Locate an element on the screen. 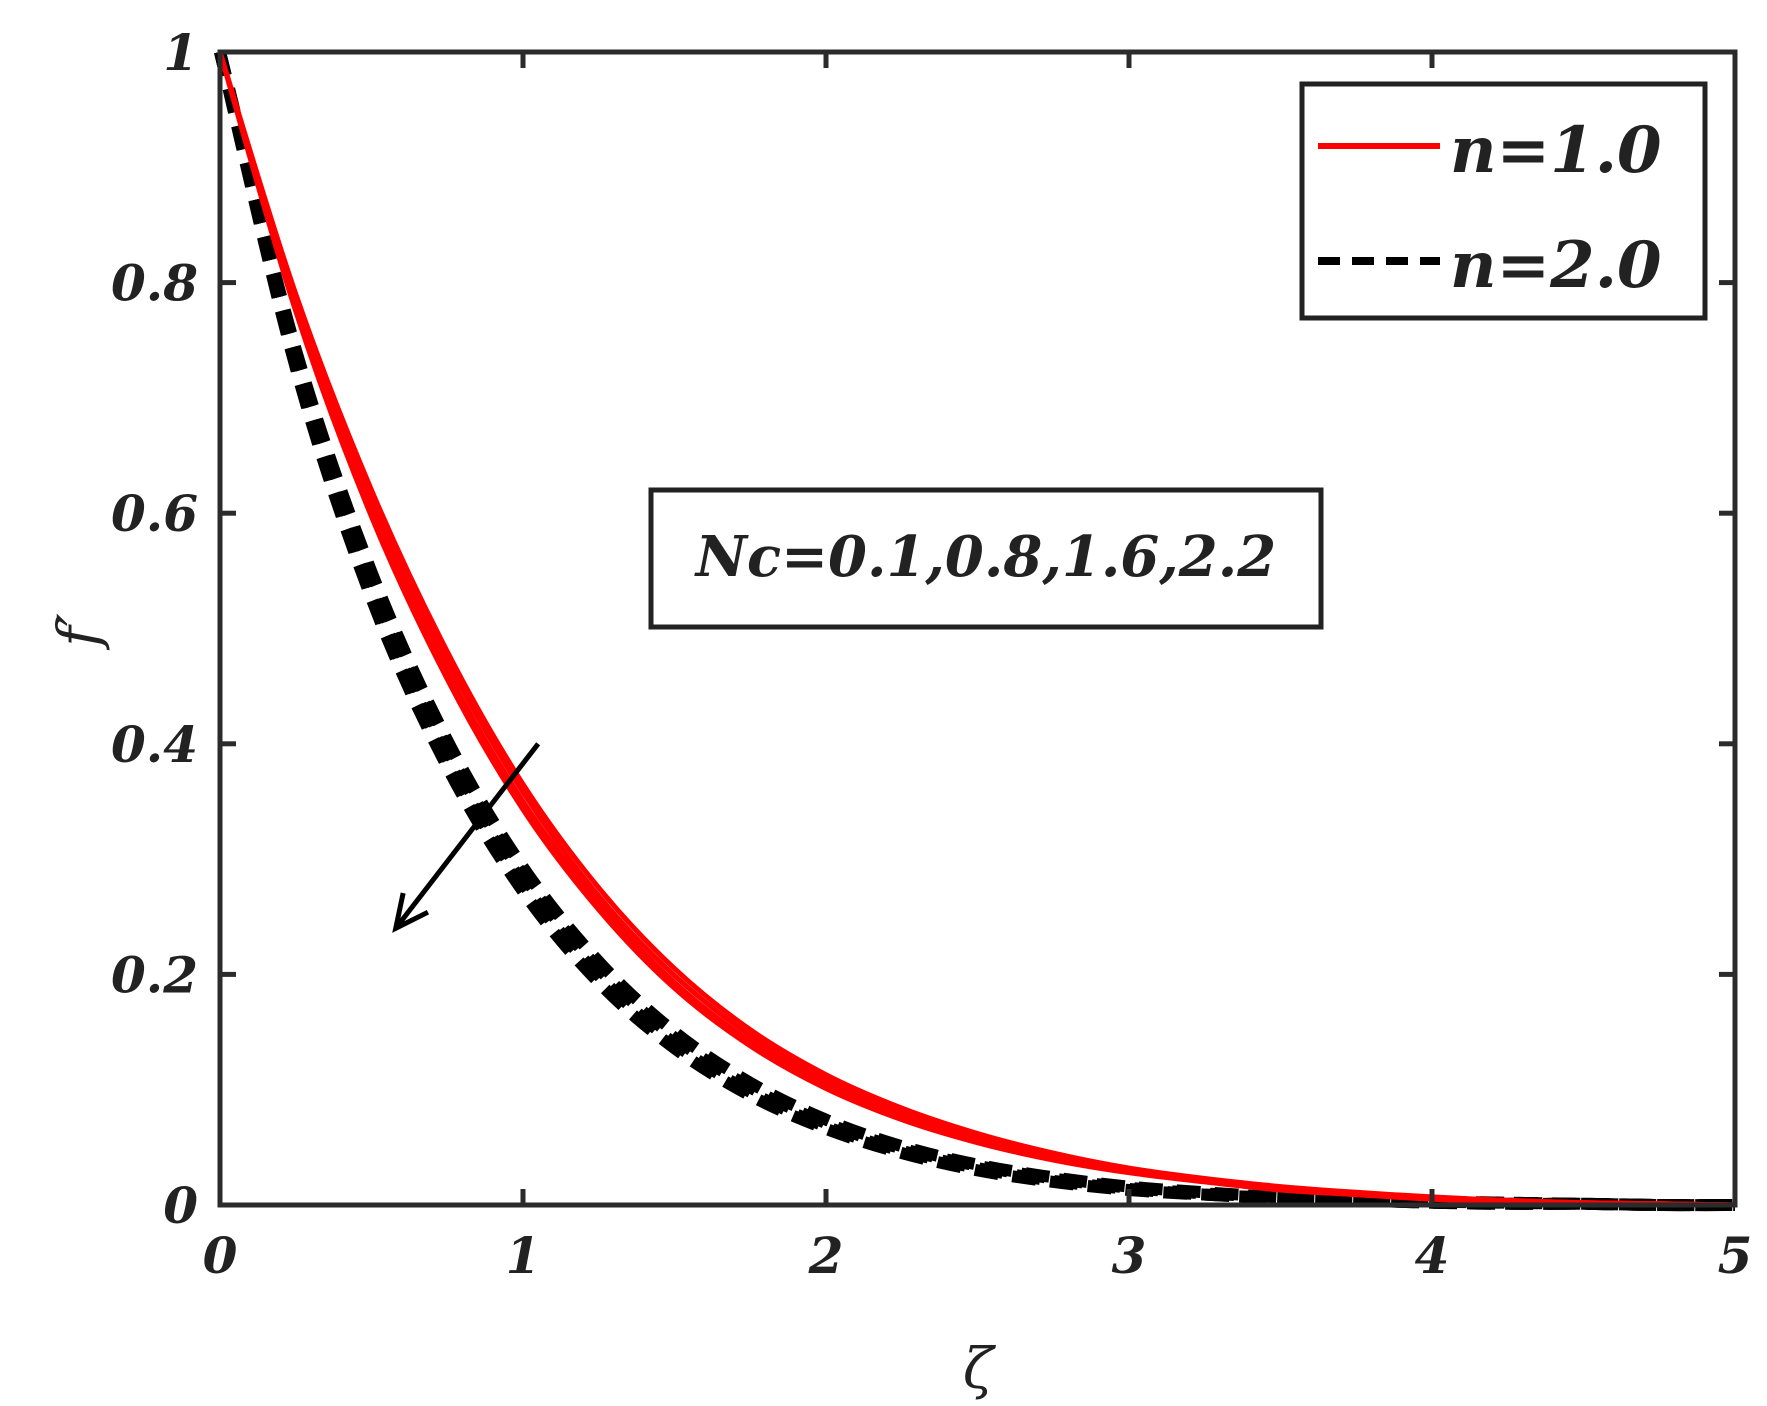 This screenshot has width=1767, height=1406. legend-frame is located at coordinates (1503, 201).